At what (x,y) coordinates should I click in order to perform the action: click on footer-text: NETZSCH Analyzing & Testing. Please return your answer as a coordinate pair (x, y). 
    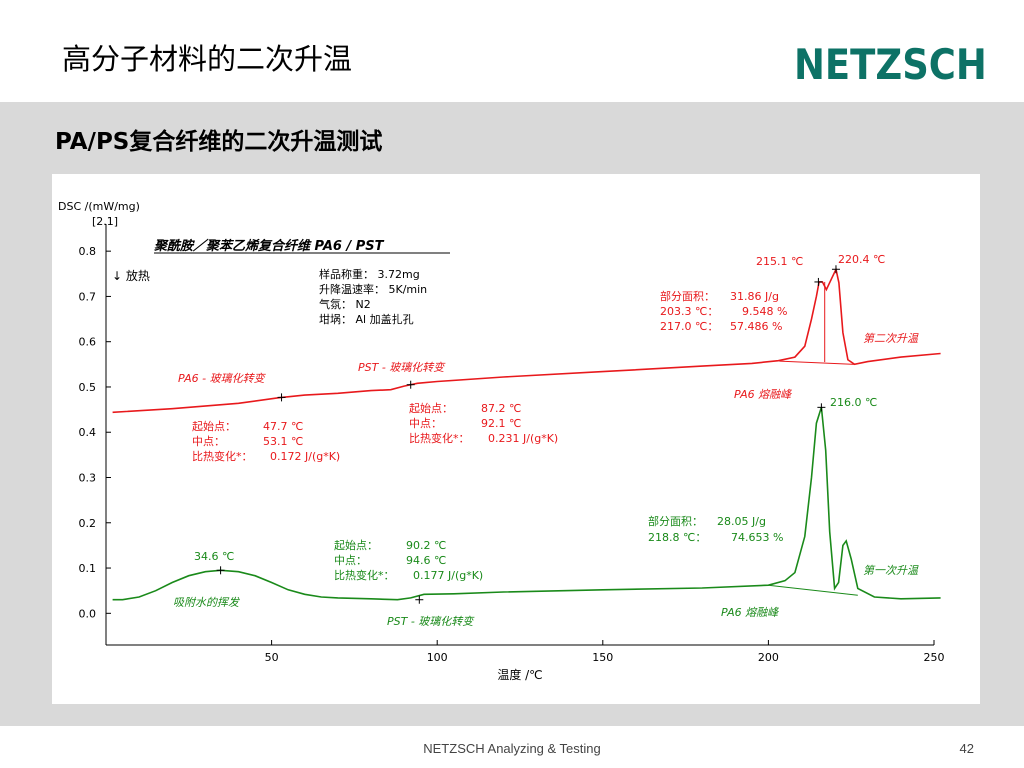
    Looking at the image, I should click on (512, 748).